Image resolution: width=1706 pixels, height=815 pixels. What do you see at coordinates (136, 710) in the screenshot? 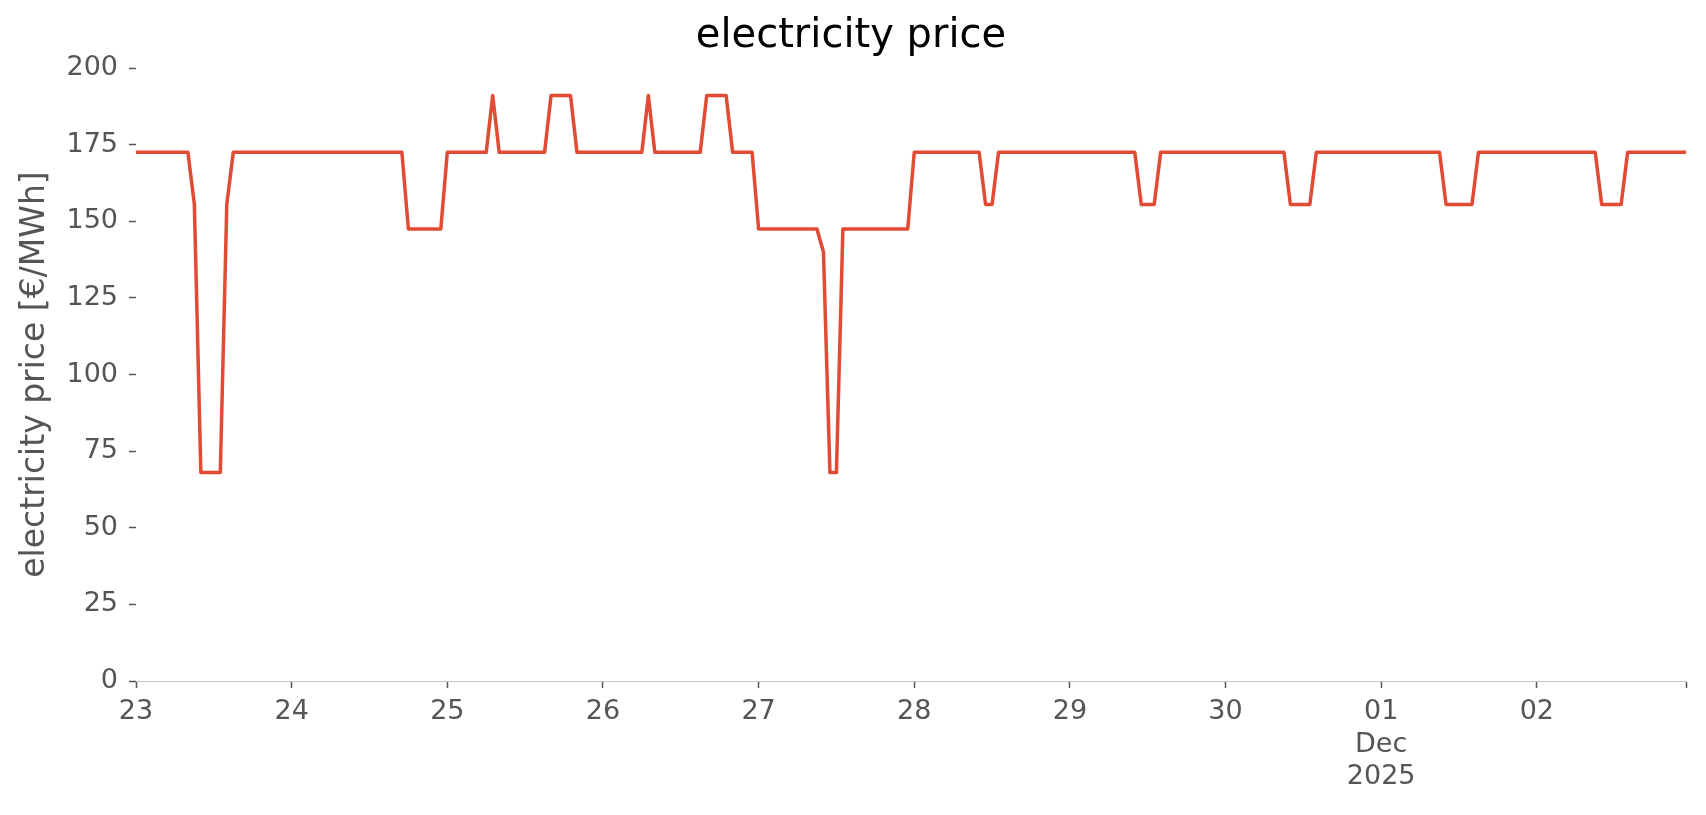
I see `x-tick-label: 23` at bounding box center [136, 710].